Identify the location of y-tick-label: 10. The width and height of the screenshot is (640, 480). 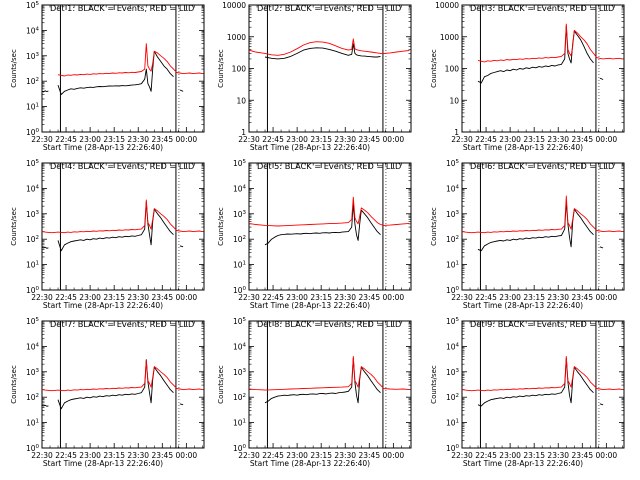
(241, 100).